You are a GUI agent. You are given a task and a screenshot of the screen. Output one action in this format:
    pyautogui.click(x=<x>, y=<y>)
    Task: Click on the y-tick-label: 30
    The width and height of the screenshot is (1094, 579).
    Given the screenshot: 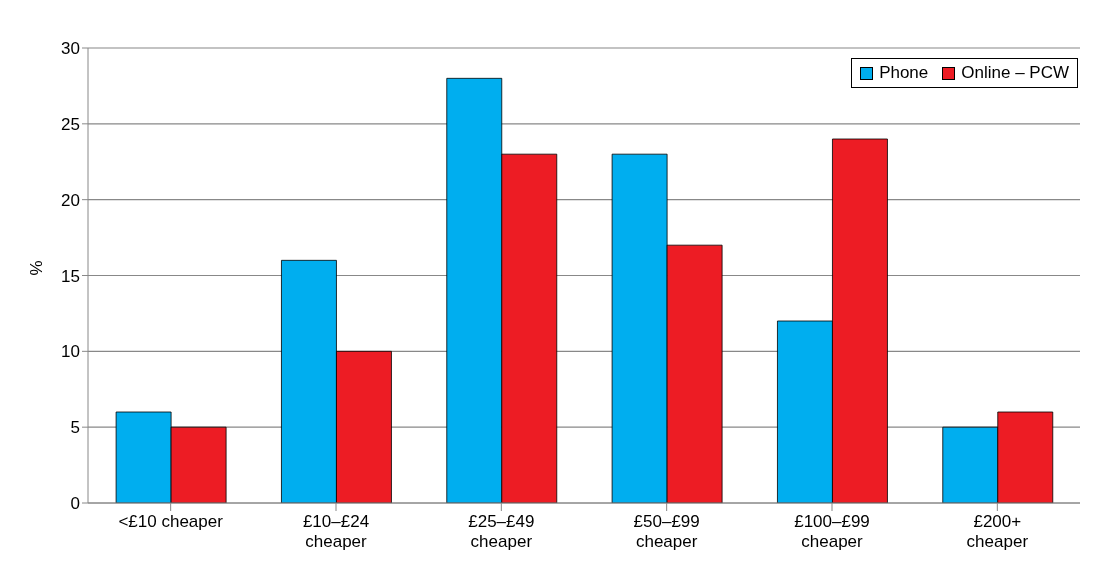 What is the action you would take?
    pyautogui.click(x=70, y=49)
    